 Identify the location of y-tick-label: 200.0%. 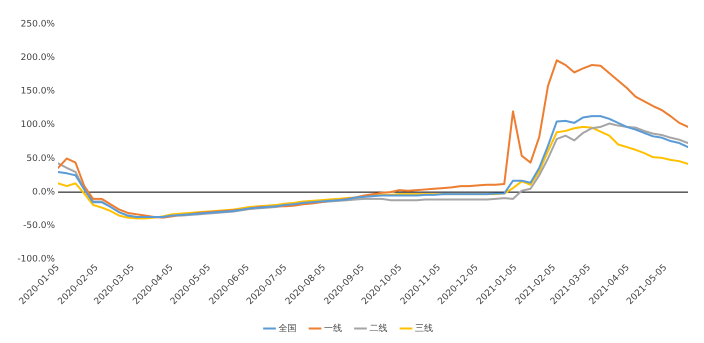
(38, 57).